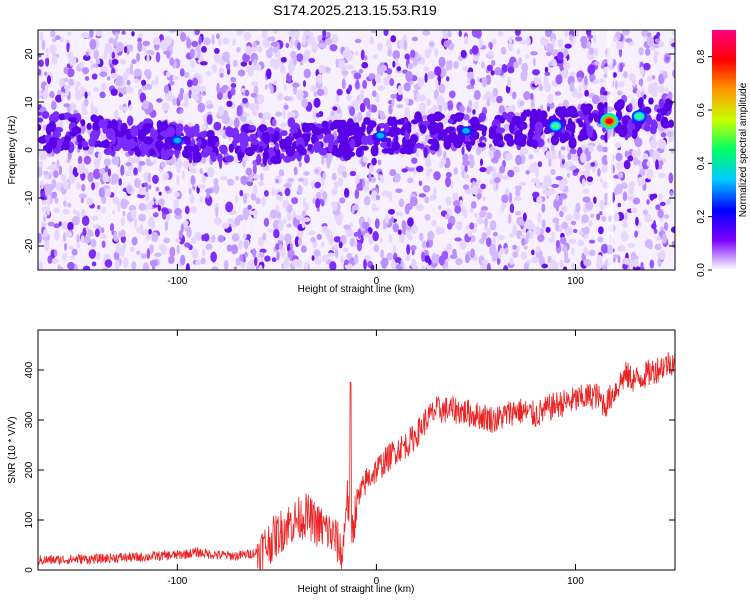 This screenshot has width=750, height=605. I want to click on spectrogram-hotspot, so click(639, 116).